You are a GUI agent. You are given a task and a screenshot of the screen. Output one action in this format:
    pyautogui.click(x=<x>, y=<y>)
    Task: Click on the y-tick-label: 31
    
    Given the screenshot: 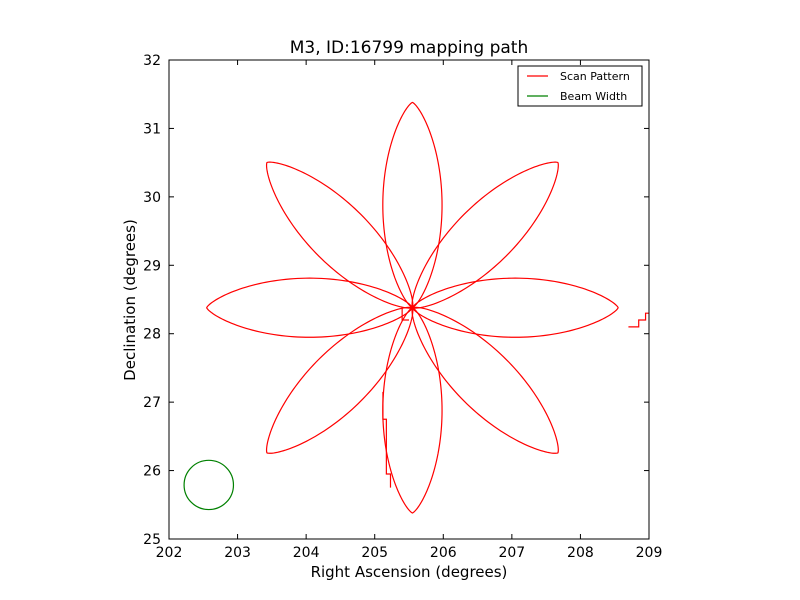 What is the action you would take?
    pyautogui.click(x=152, y=129)
    